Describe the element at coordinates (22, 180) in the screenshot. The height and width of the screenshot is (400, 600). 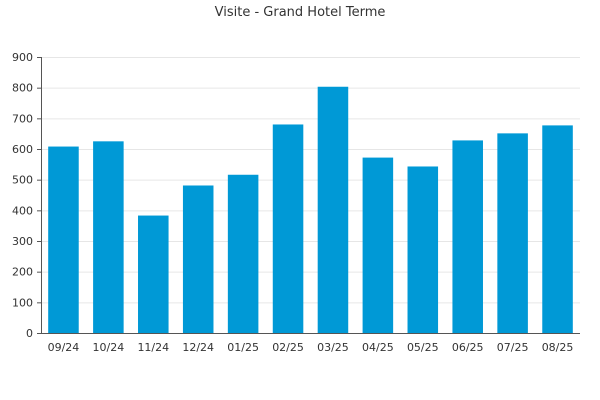
I see `y-tick-label: 500` at that location.